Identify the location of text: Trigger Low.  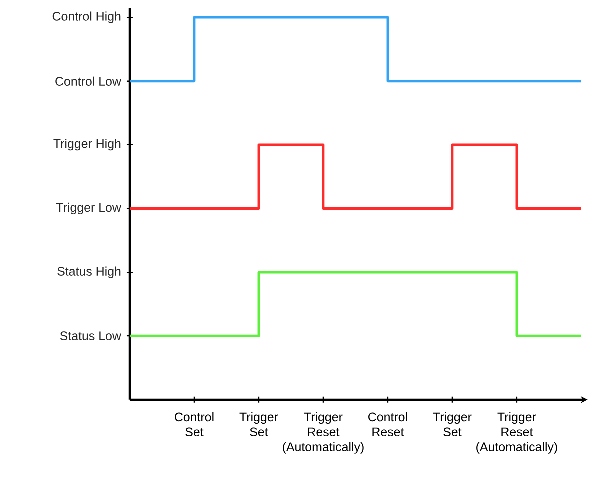
(89, 208).